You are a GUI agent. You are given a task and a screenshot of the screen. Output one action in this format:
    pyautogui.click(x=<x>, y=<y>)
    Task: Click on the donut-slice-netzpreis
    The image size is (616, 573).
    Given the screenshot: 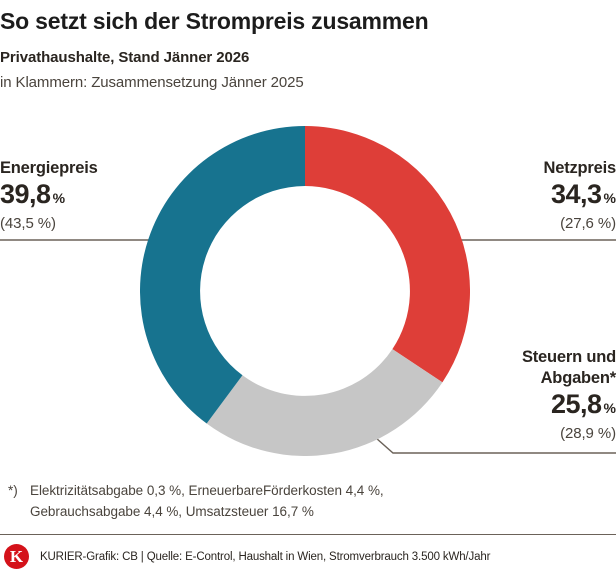 What is the action you would take?
    pyautogui.click(x=387, y=254)
    